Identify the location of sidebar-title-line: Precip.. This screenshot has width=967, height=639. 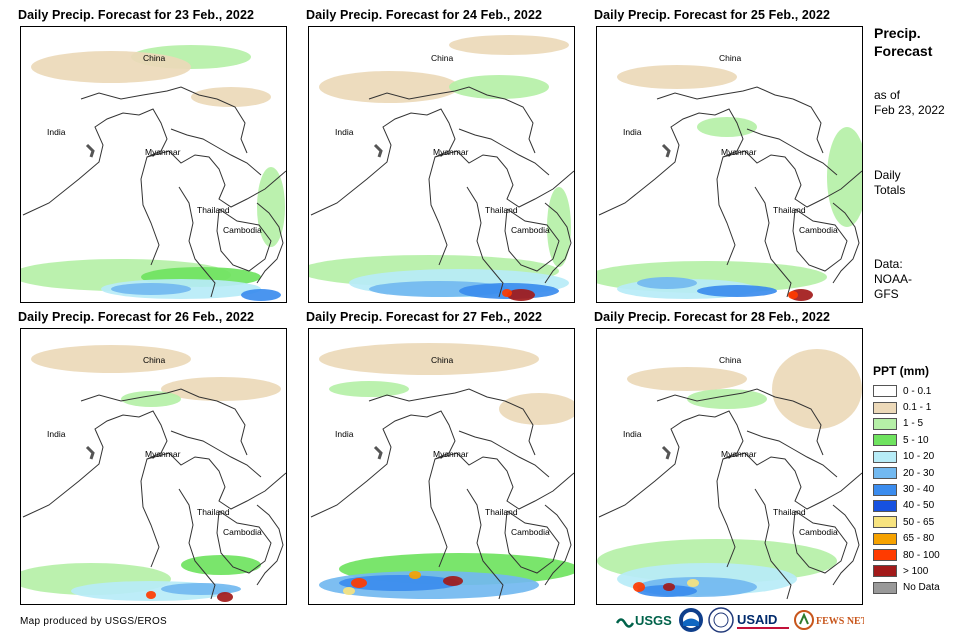
(897, 33).